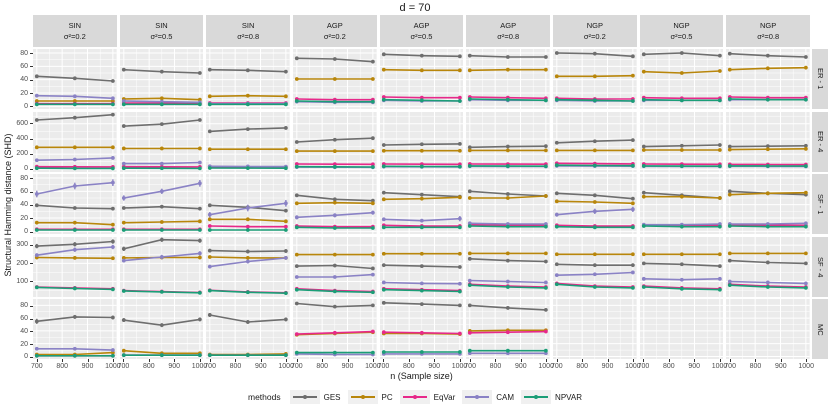 This screenshot has width=830, height=415. I want to click on y-tick-label: 100, so click(22, 281).